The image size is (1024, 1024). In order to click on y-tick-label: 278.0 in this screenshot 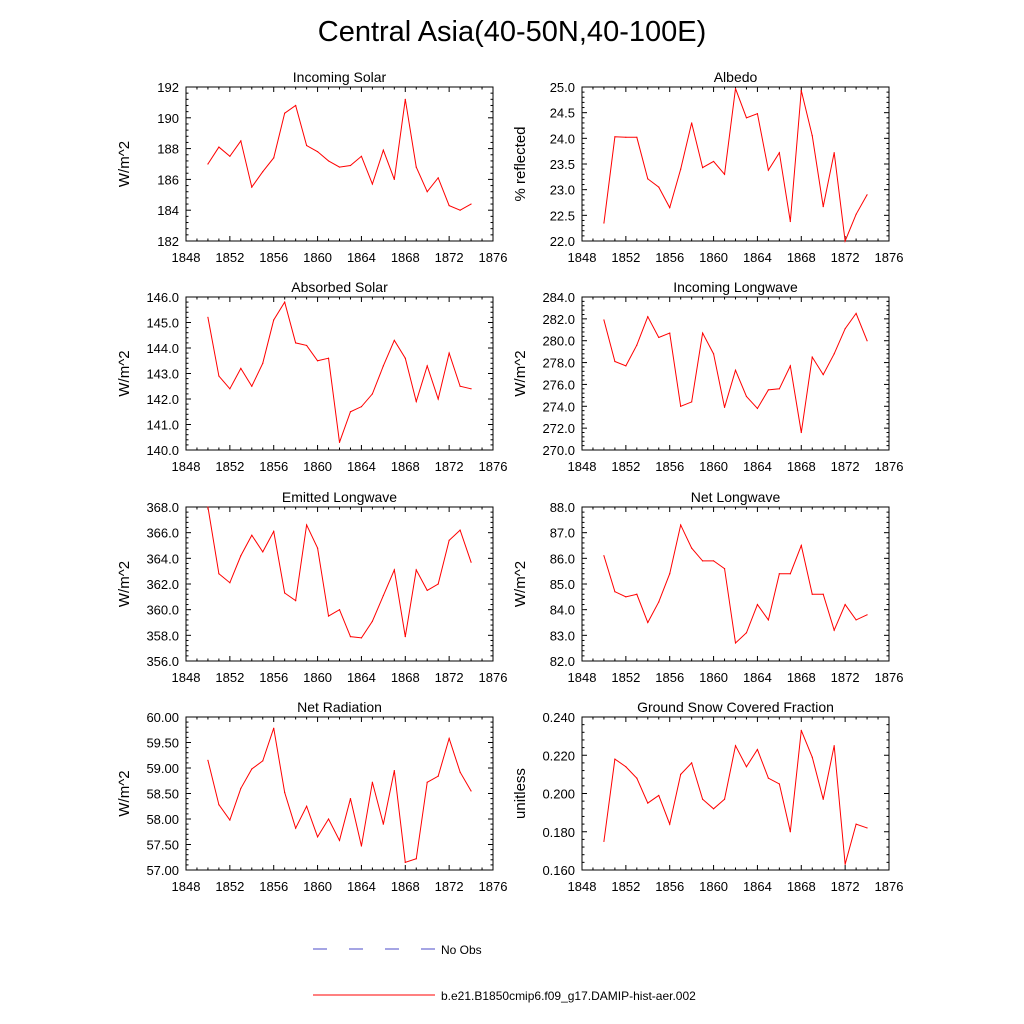, I will do `click(558, 363)`.